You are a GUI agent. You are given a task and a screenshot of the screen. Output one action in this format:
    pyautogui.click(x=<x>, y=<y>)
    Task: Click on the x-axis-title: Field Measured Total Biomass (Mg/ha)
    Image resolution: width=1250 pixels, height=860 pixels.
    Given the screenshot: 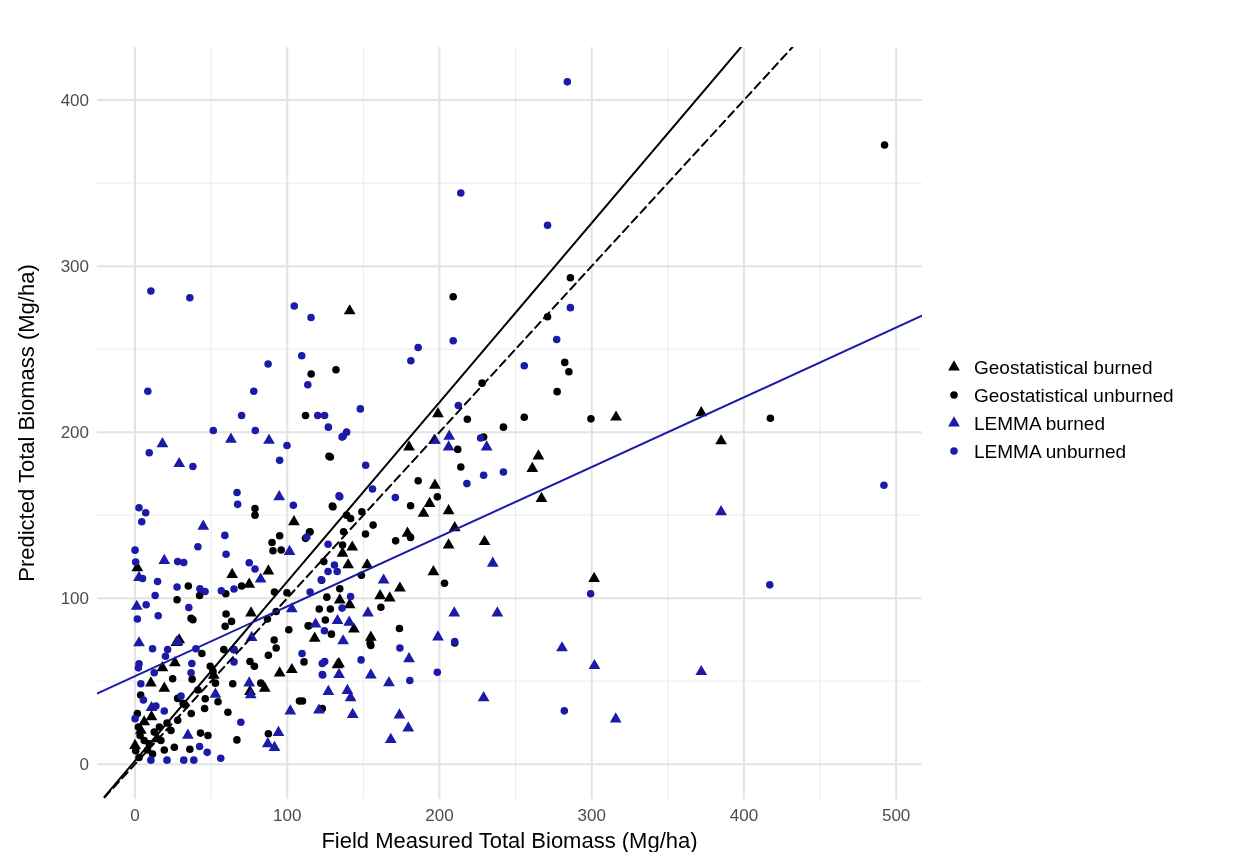 What is the action you would take?
    pyautogui.click(x=509, y=840)
    